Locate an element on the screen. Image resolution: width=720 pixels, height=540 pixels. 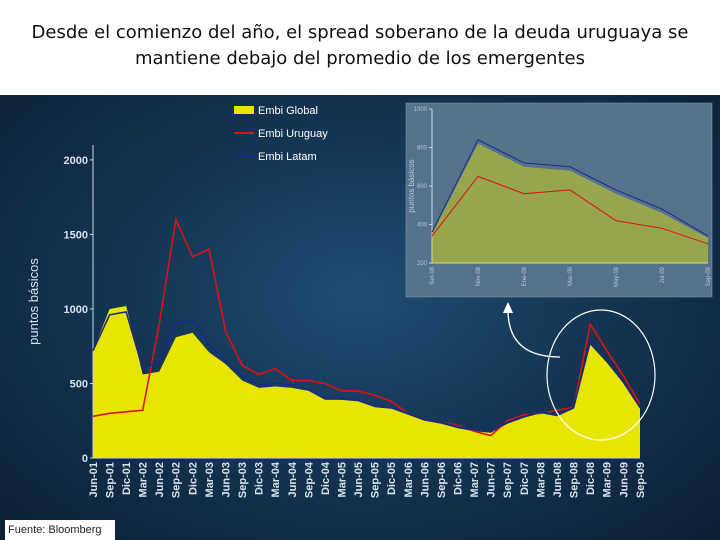
x-tick-label: Dic-08 is located at coordinates (591, 478).